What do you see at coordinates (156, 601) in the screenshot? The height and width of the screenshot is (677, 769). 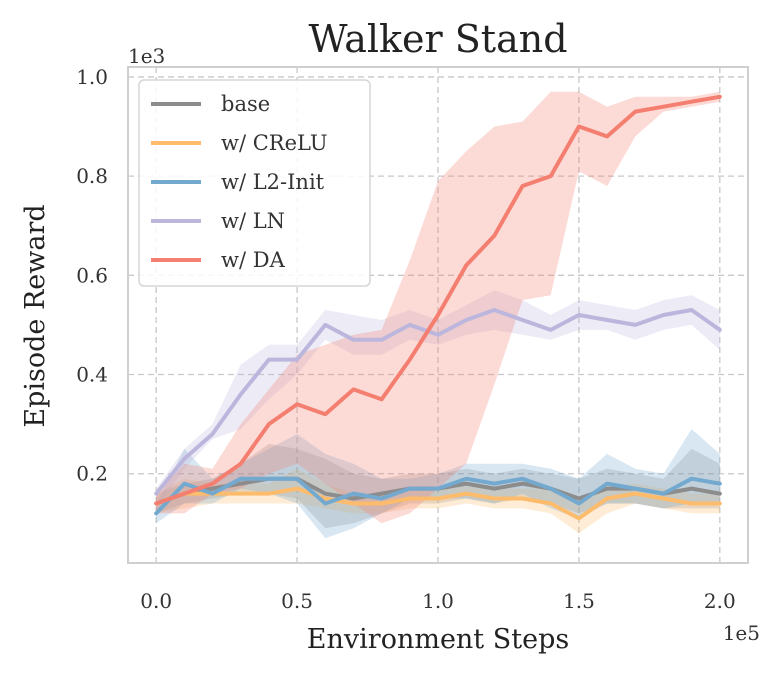 I see `x-tick-label: 0.0` at bounding box center [156, 601].